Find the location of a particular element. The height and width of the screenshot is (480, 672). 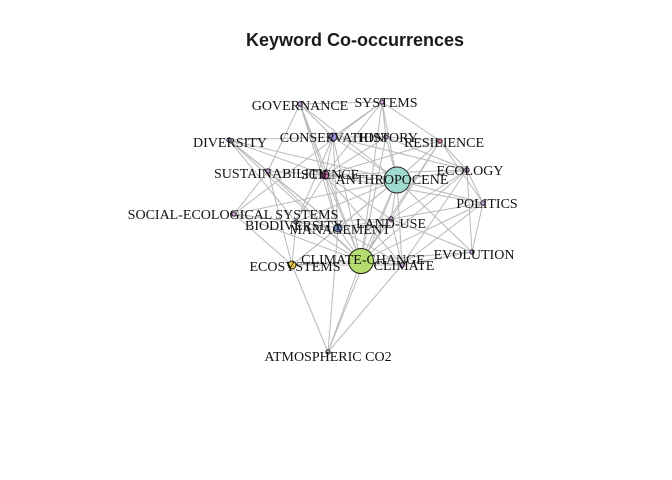

edge-climate_change-systems is located at coordinates (371, 181).